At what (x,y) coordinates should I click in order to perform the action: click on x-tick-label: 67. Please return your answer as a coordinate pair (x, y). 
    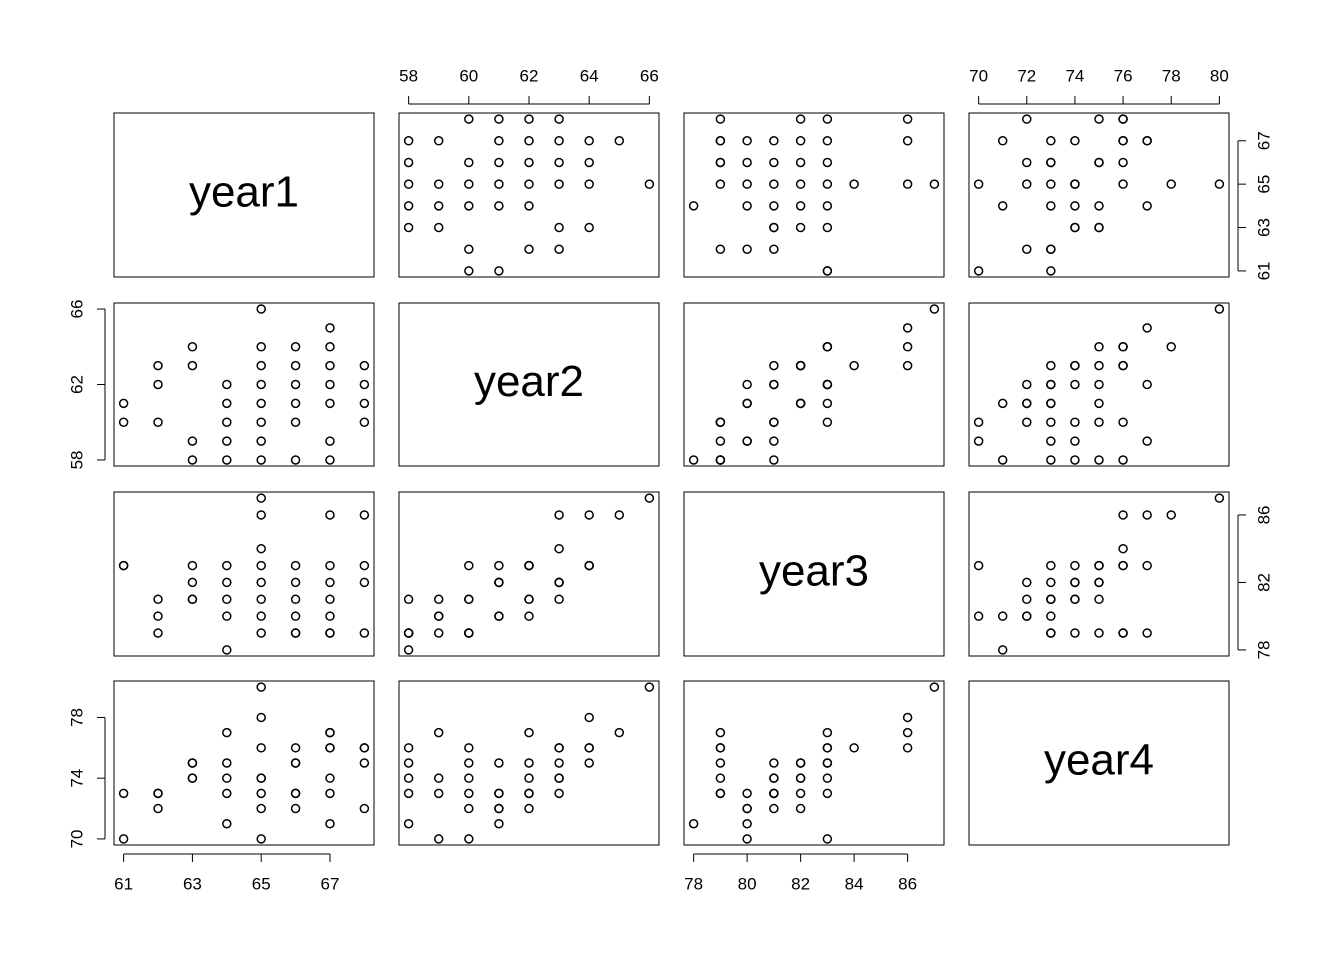
    Looking at the image, I should click on (330, 883).